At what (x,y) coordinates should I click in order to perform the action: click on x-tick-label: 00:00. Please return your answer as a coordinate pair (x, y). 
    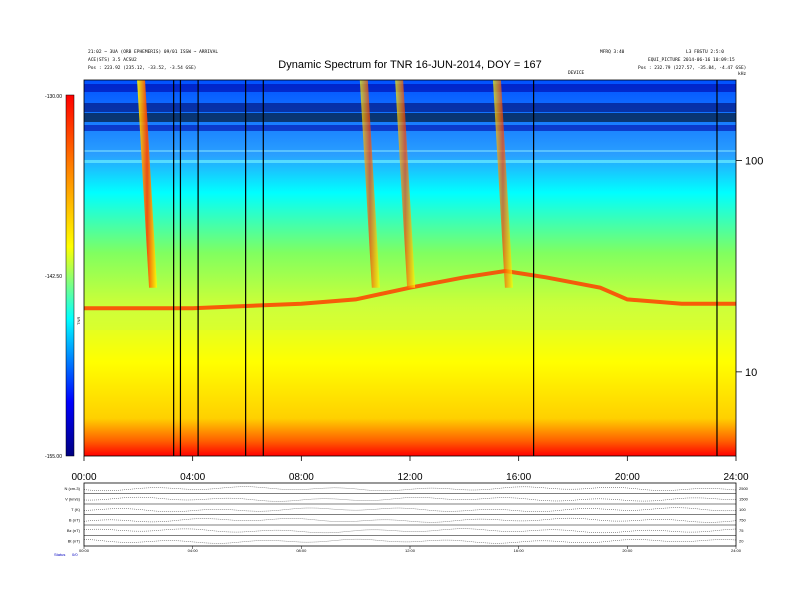
    Looking at the image, I should click on (83, 477).